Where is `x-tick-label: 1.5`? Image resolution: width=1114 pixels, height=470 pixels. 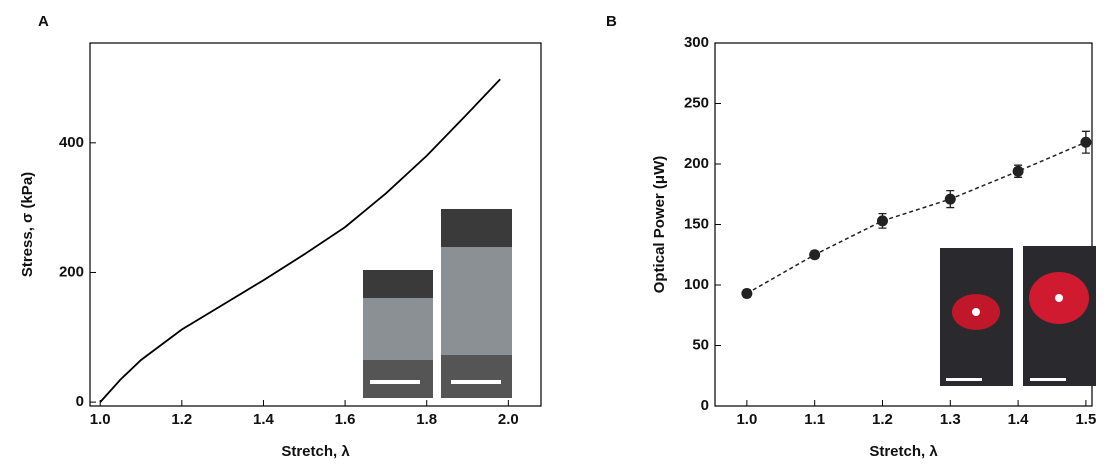 x-tick-label: 1.5 is located at coordinates (1085, 419).